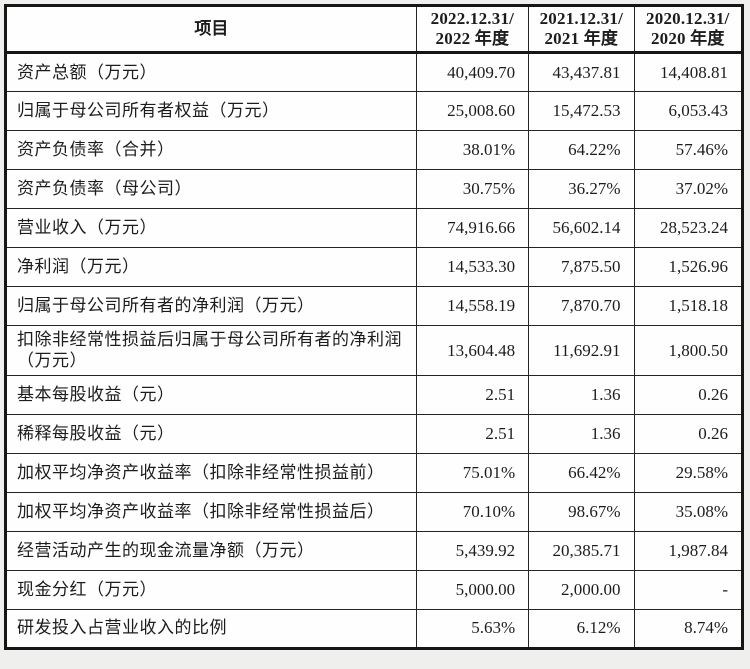 Image resolution: width=750 pixels, height=669 pixels. Describe the element at coordinates (581, 267) in the screenshot. I see `cell-value: 7,875.50` at that location.